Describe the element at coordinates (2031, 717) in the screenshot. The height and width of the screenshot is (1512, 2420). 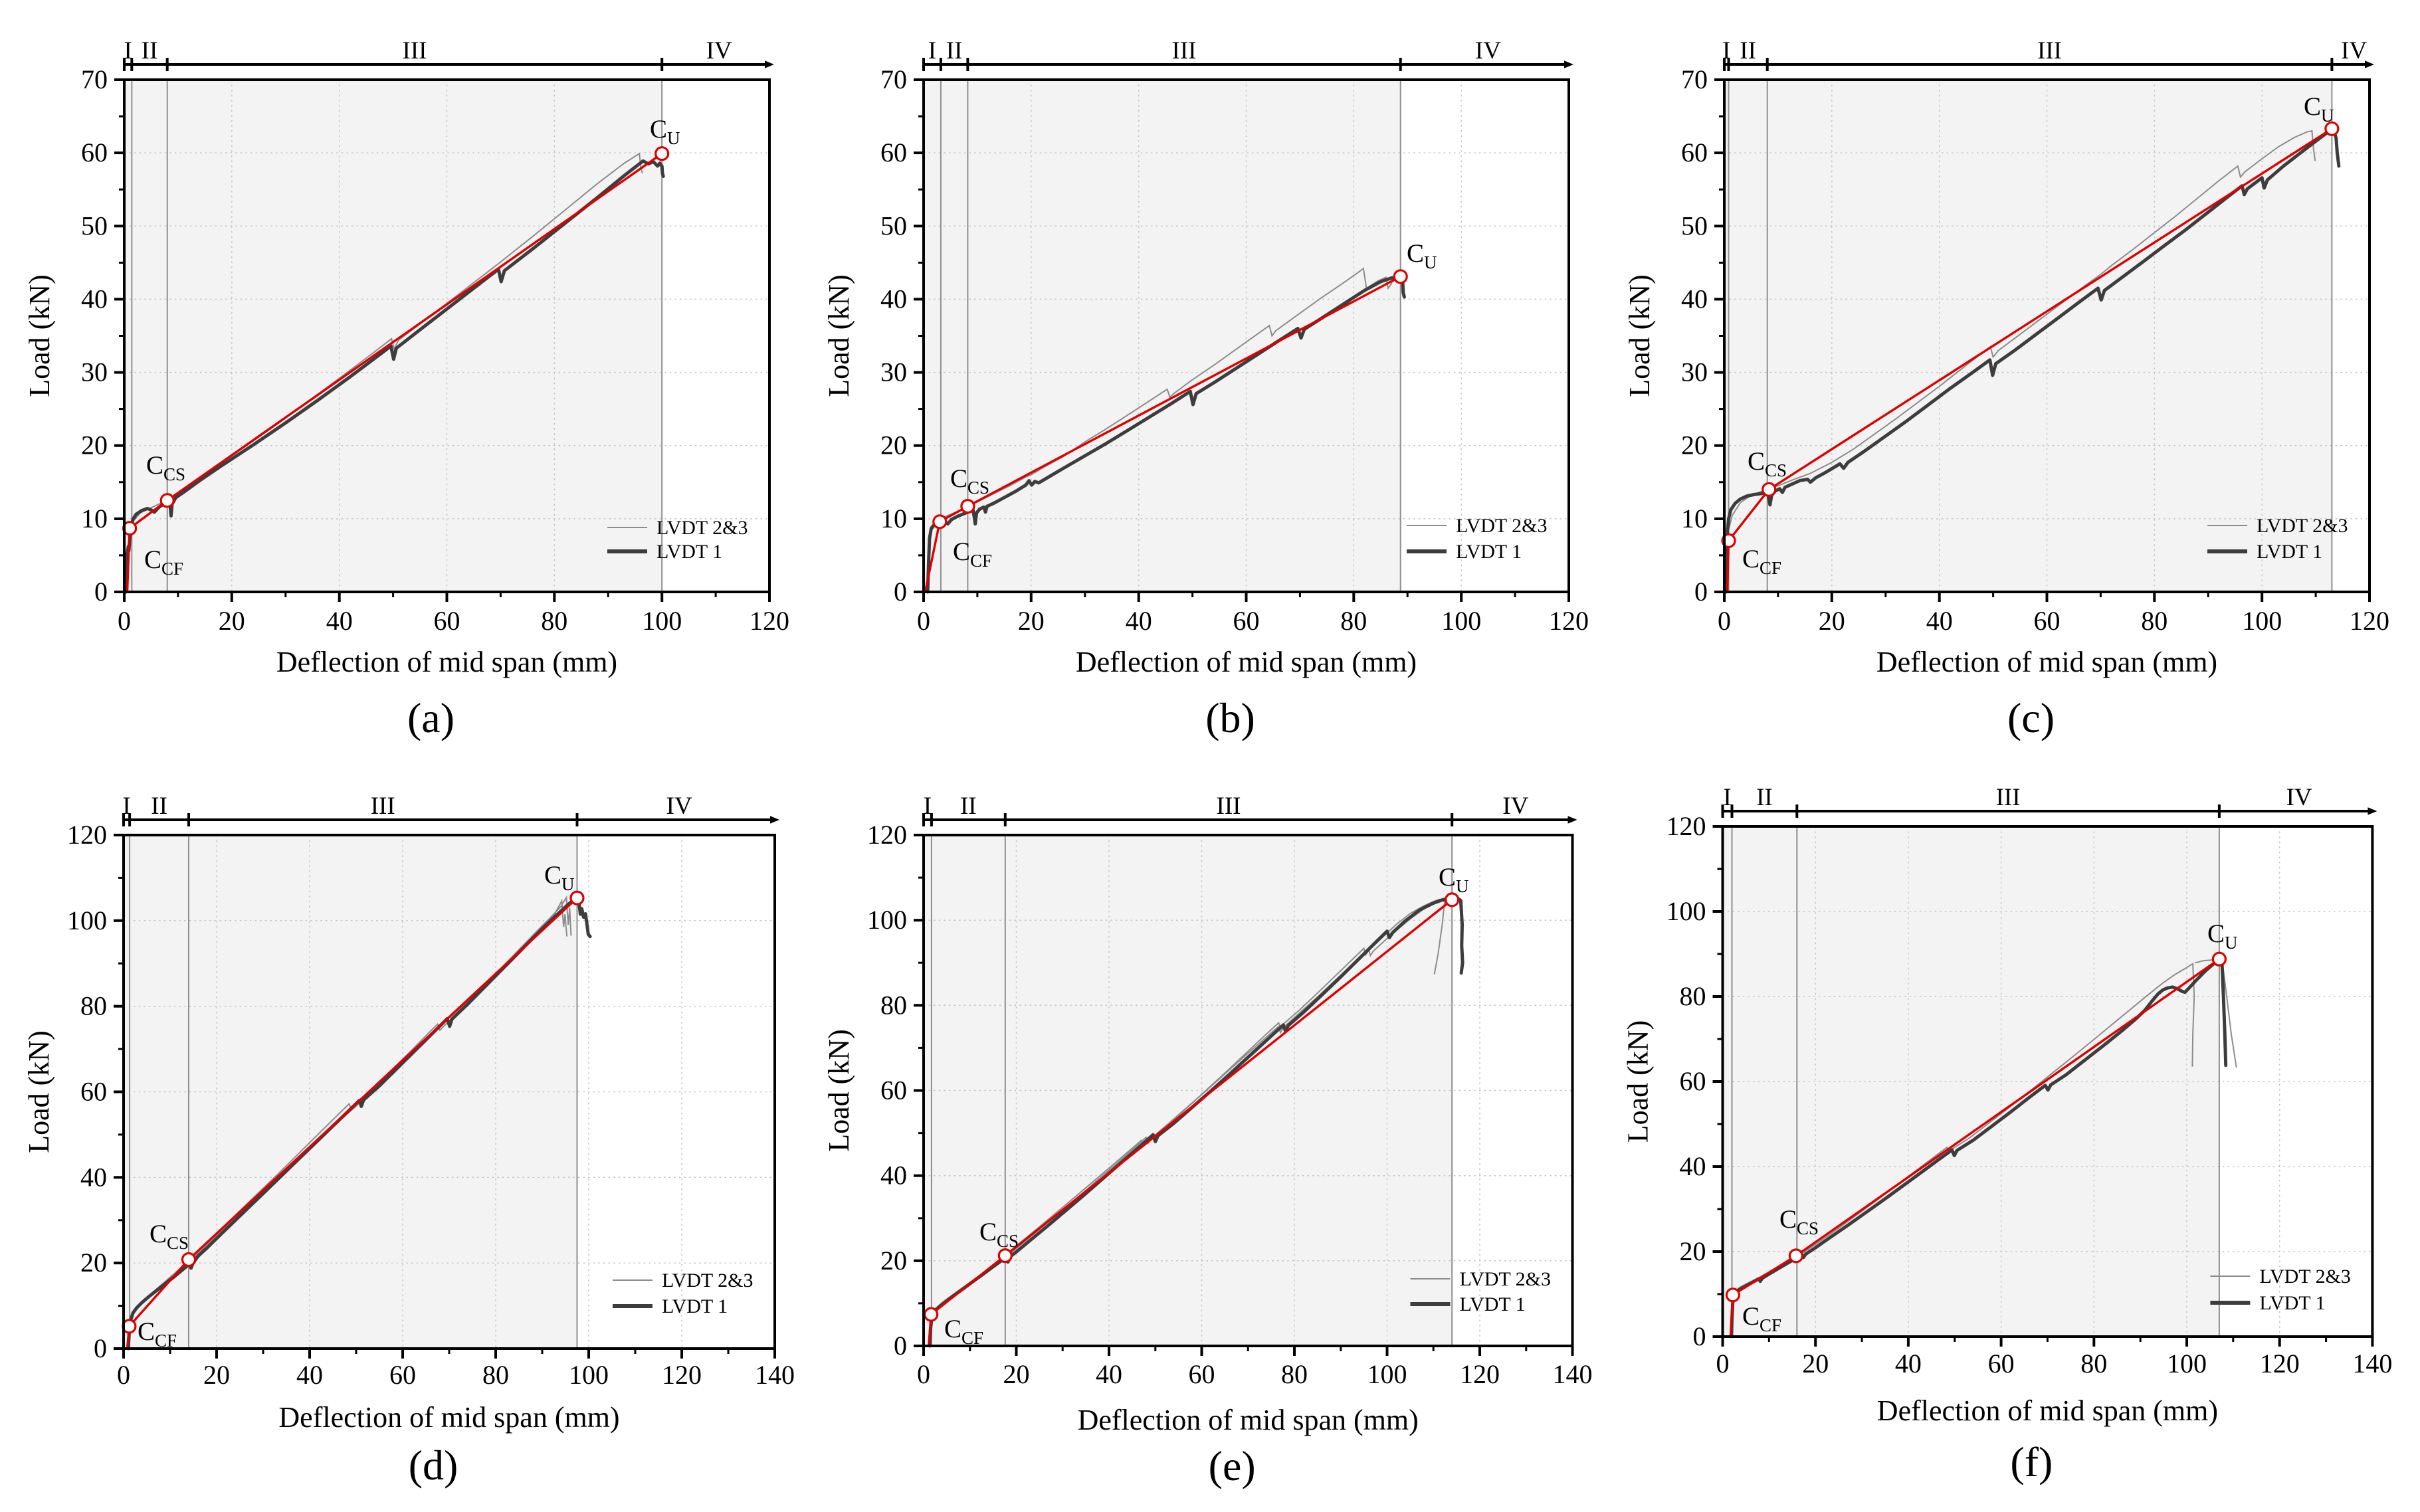
I see `svg-text: (c)` at that location.